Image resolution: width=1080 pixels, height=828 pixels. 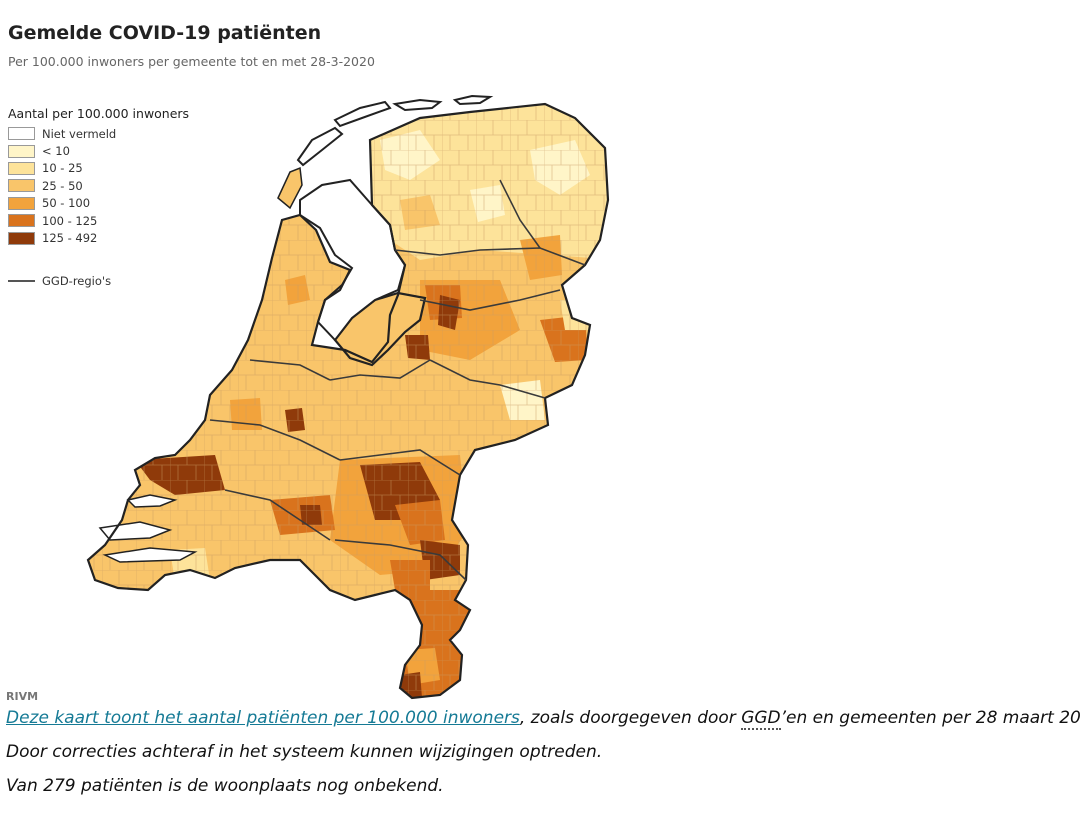 I want to click on legend-ggd-line: GGD-regio's, so click(x=59, y=281).